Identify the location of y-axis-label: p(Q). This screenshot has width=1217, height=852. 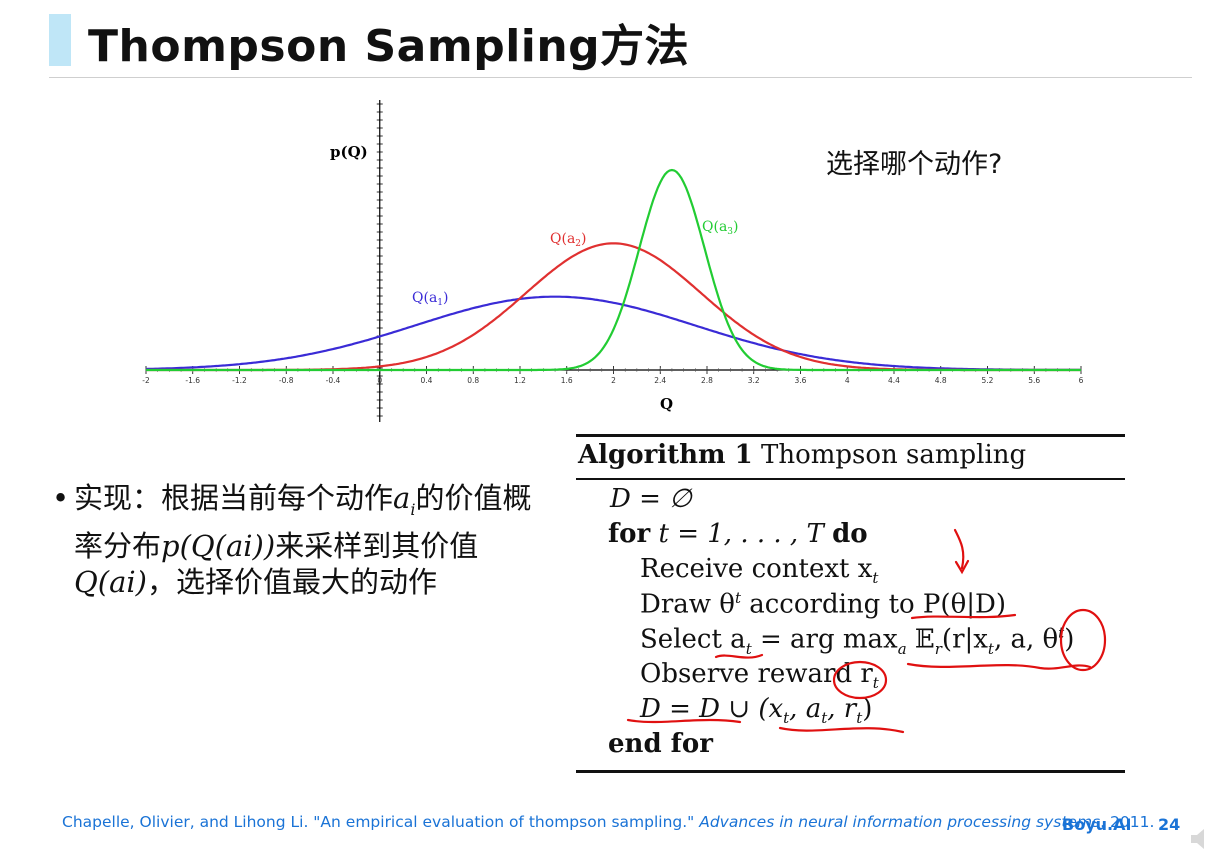
(349, 152).